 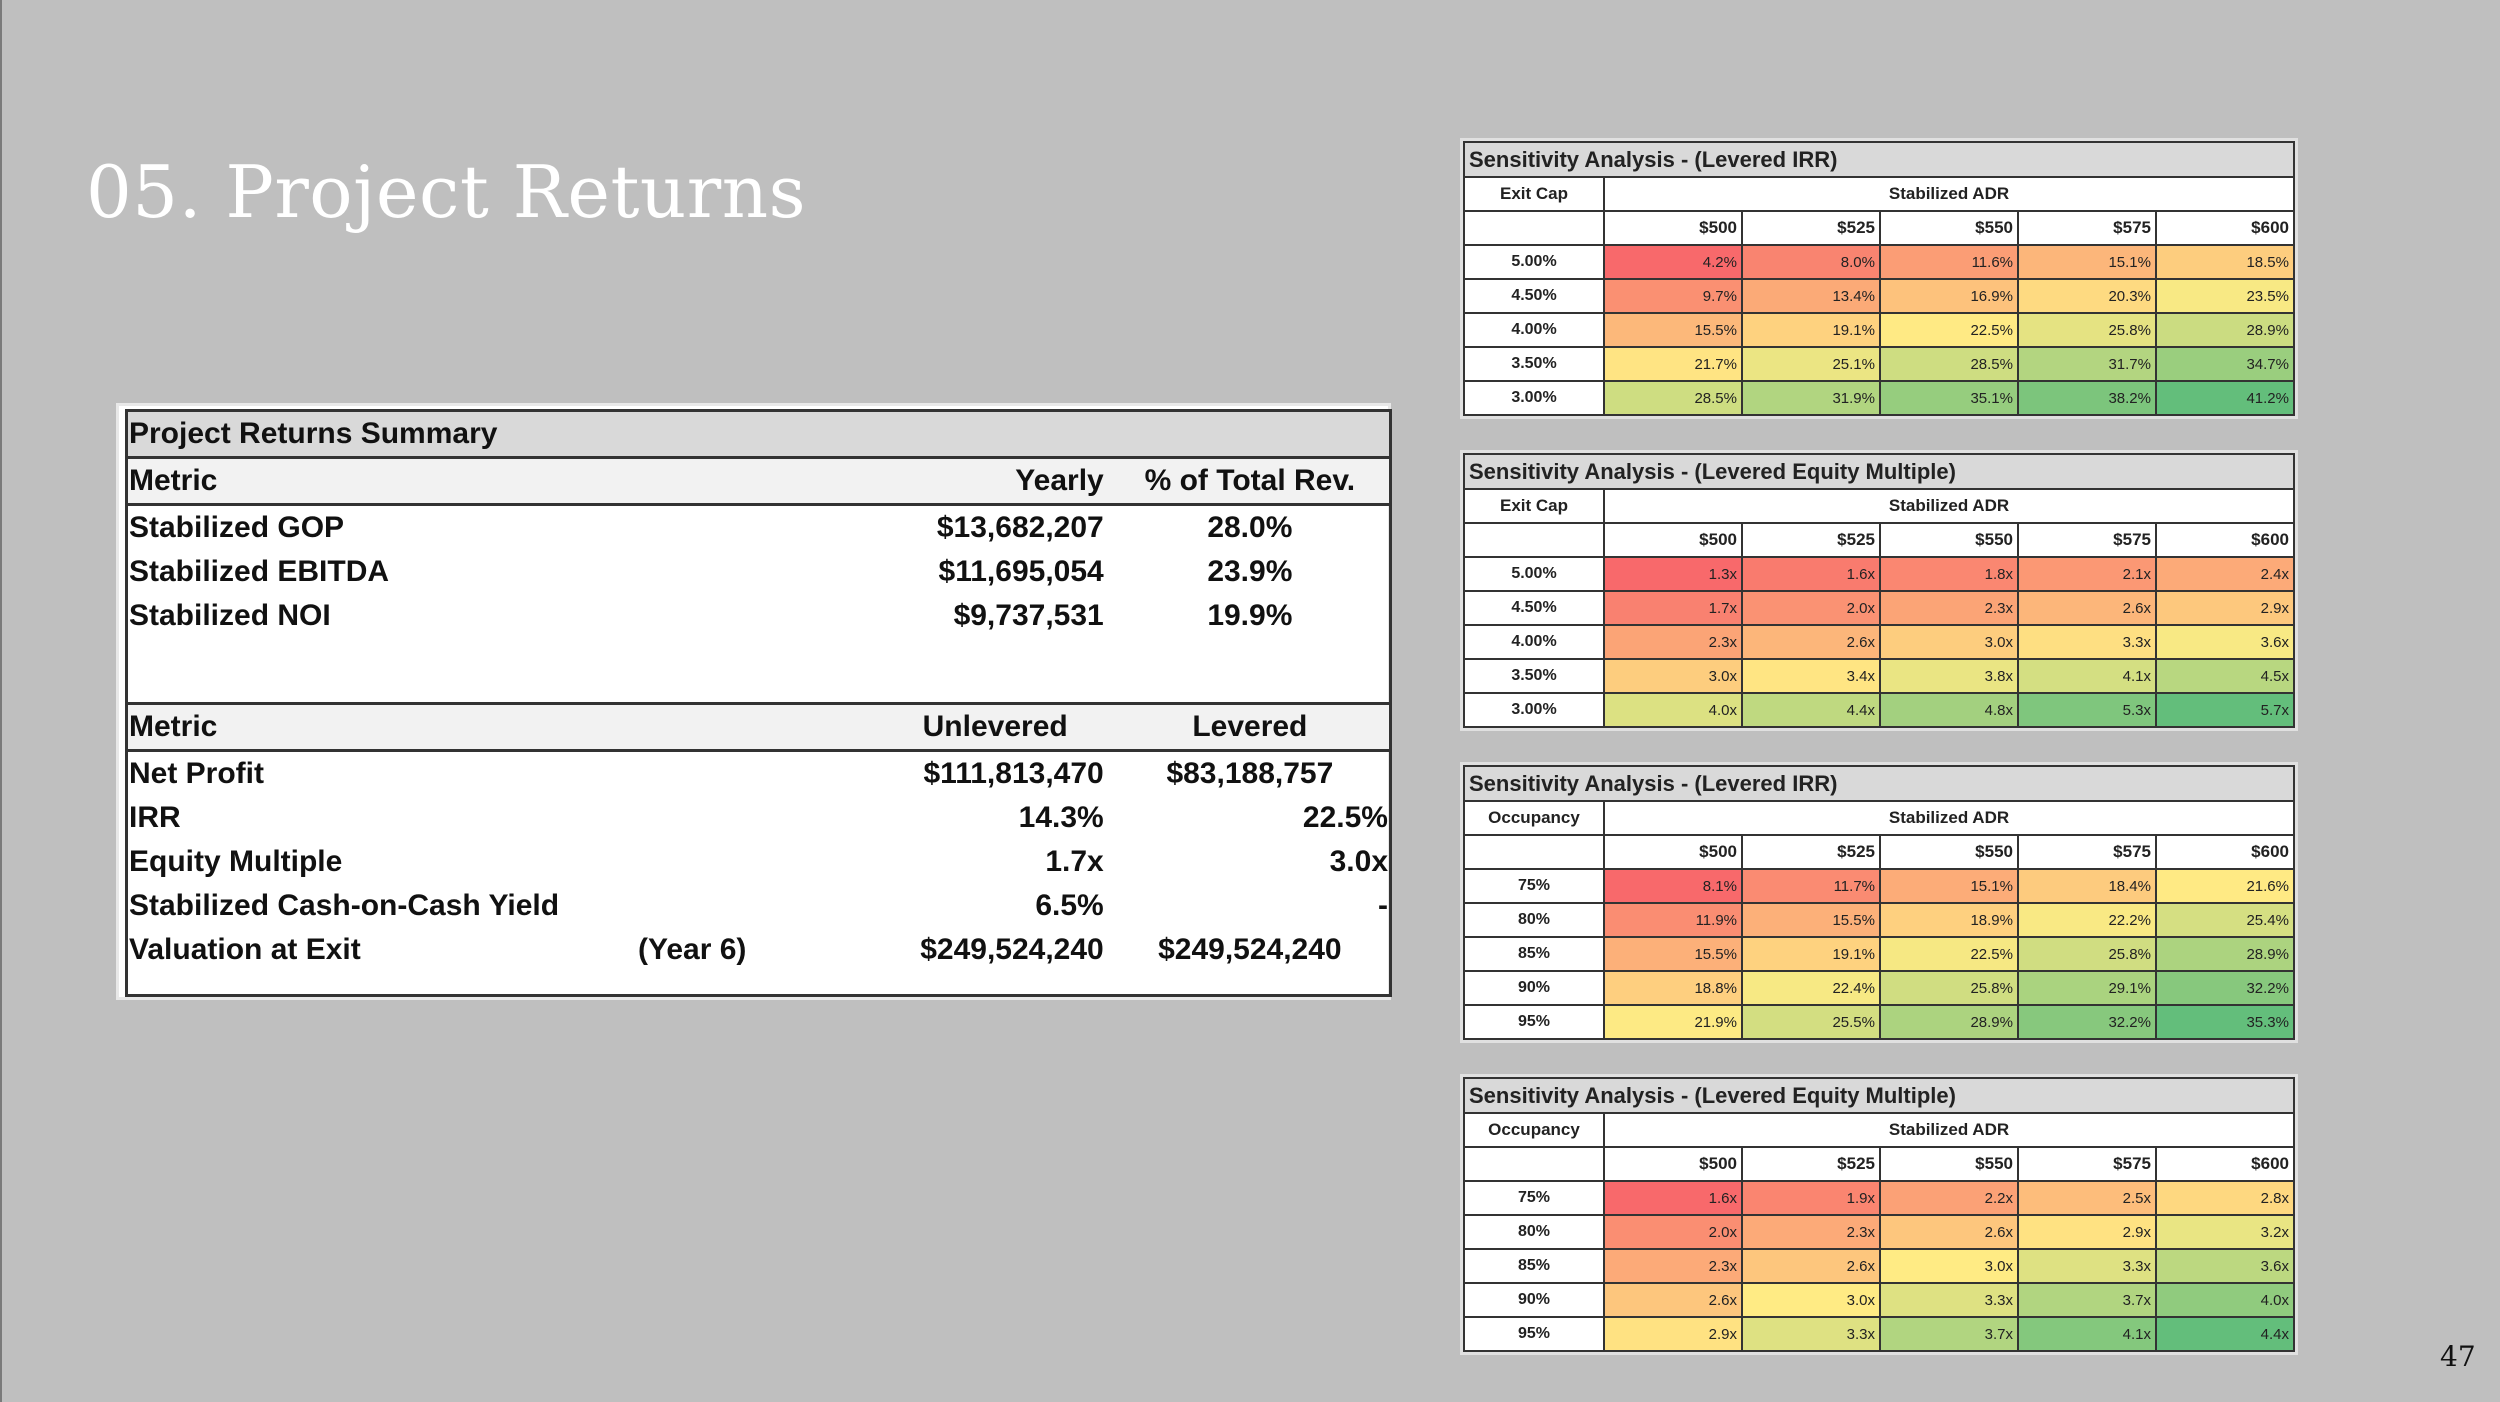 I want to click on row-axis-label: Exit Cap, so click(x=1534, y=194).